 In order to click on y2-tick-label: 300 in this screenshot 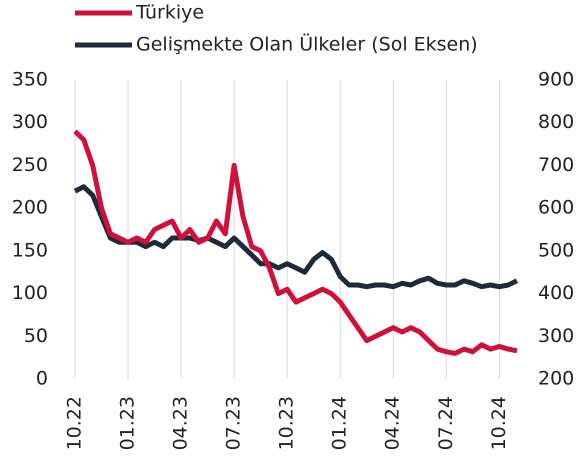, I will do `click(556, 336)`.